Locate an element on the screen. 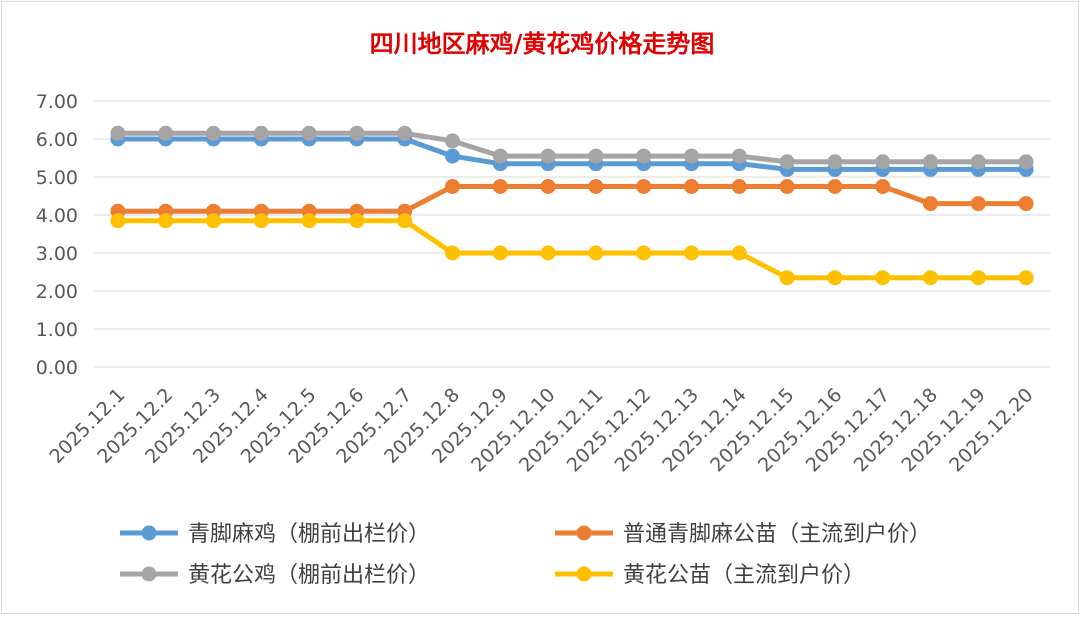 This screenshot has height=617, width=1082. y-tick-label: 2.00 is located at coordinates (57, 292).